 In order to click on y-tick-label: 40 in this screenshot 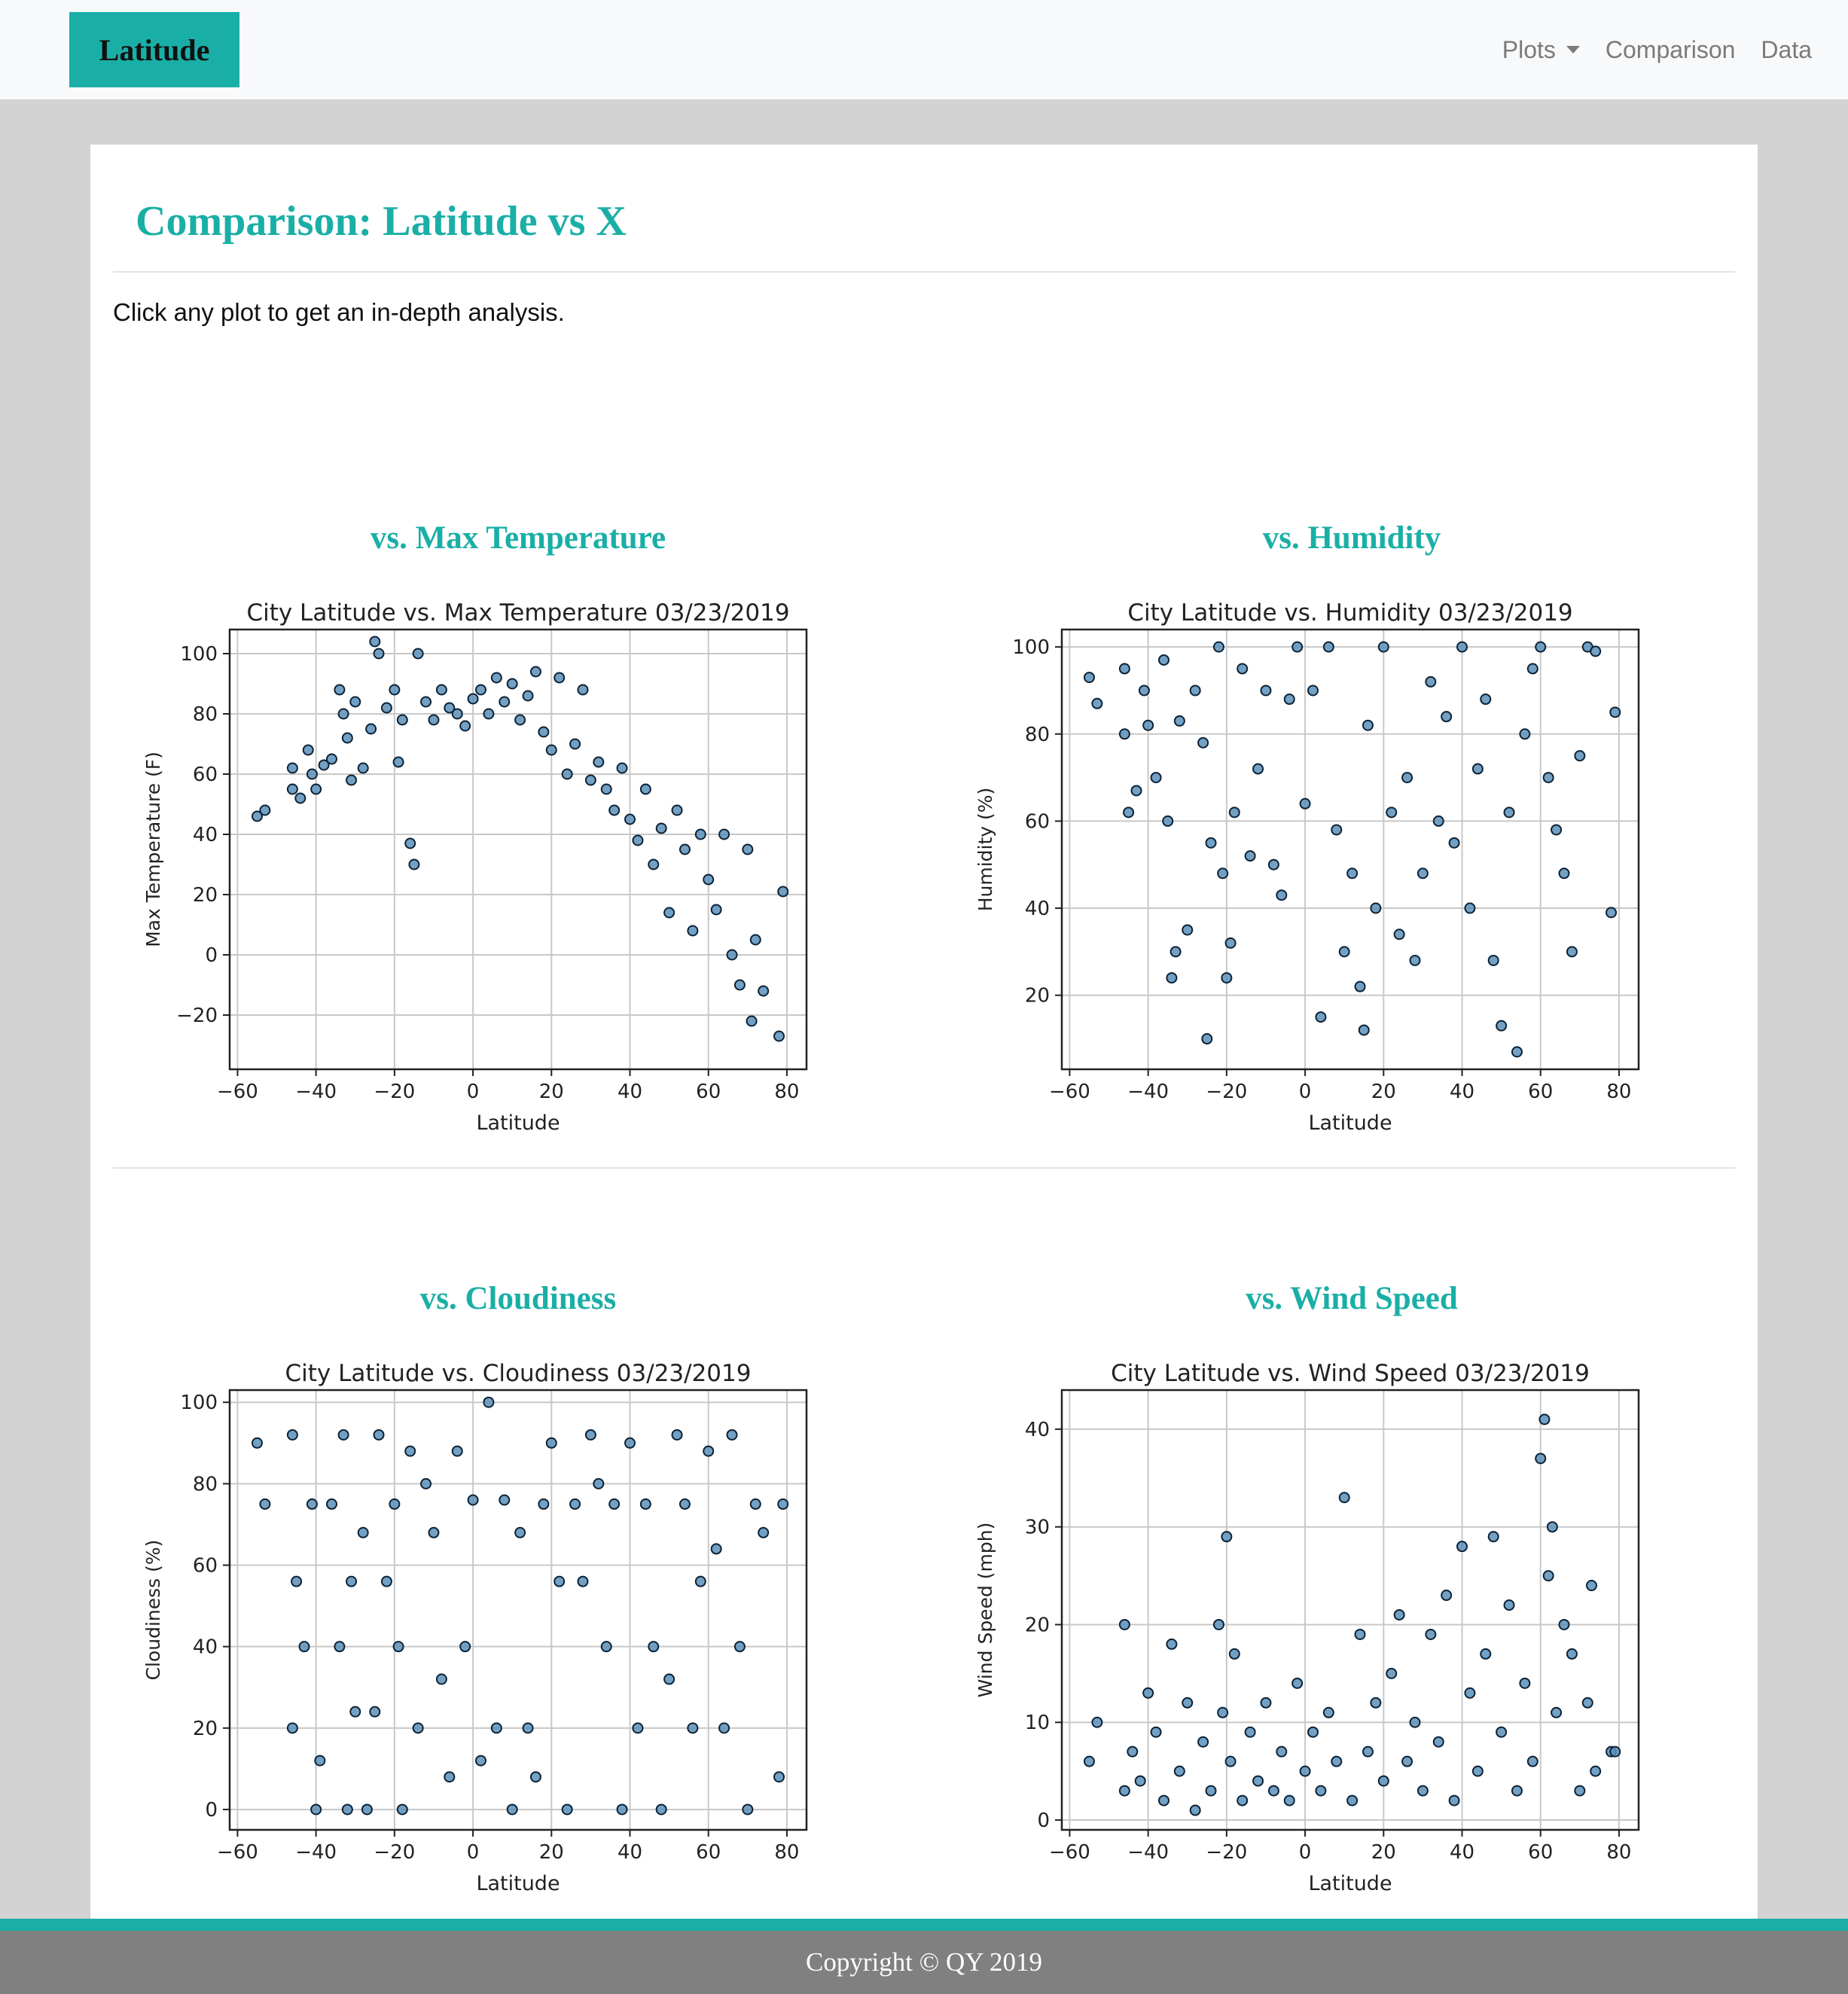, I will do `click(206, 1647)`.